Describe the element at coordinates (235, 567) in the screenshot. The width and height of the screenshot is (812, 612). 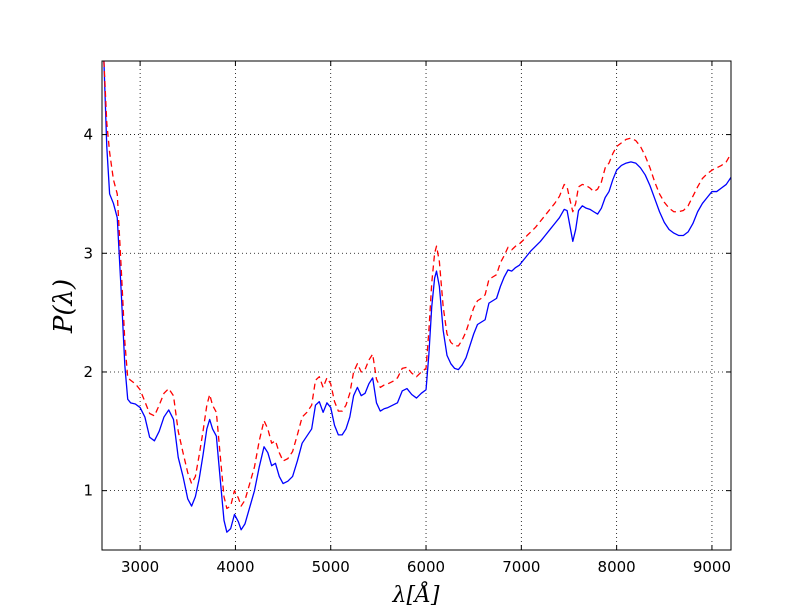
I see `x-tick-label: 4000` at that location.